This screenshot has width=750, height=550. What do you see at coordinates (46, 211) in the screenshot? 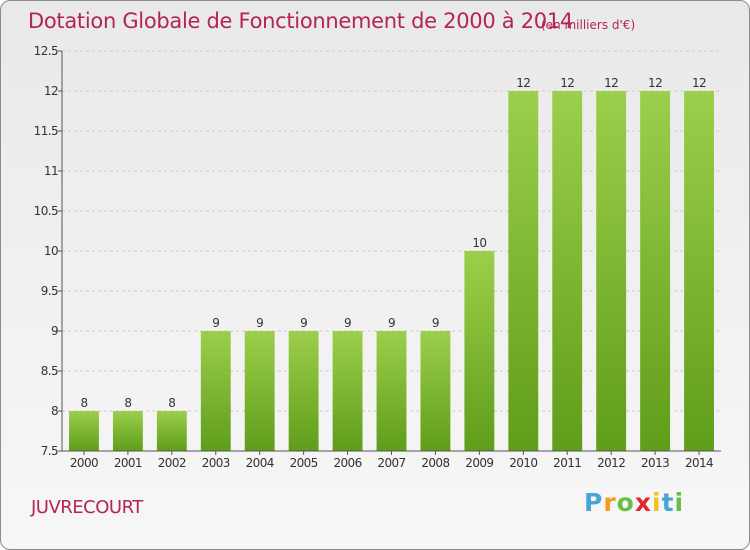
I see `y-tick-label: 10.5` at bounding box center [46, 211].